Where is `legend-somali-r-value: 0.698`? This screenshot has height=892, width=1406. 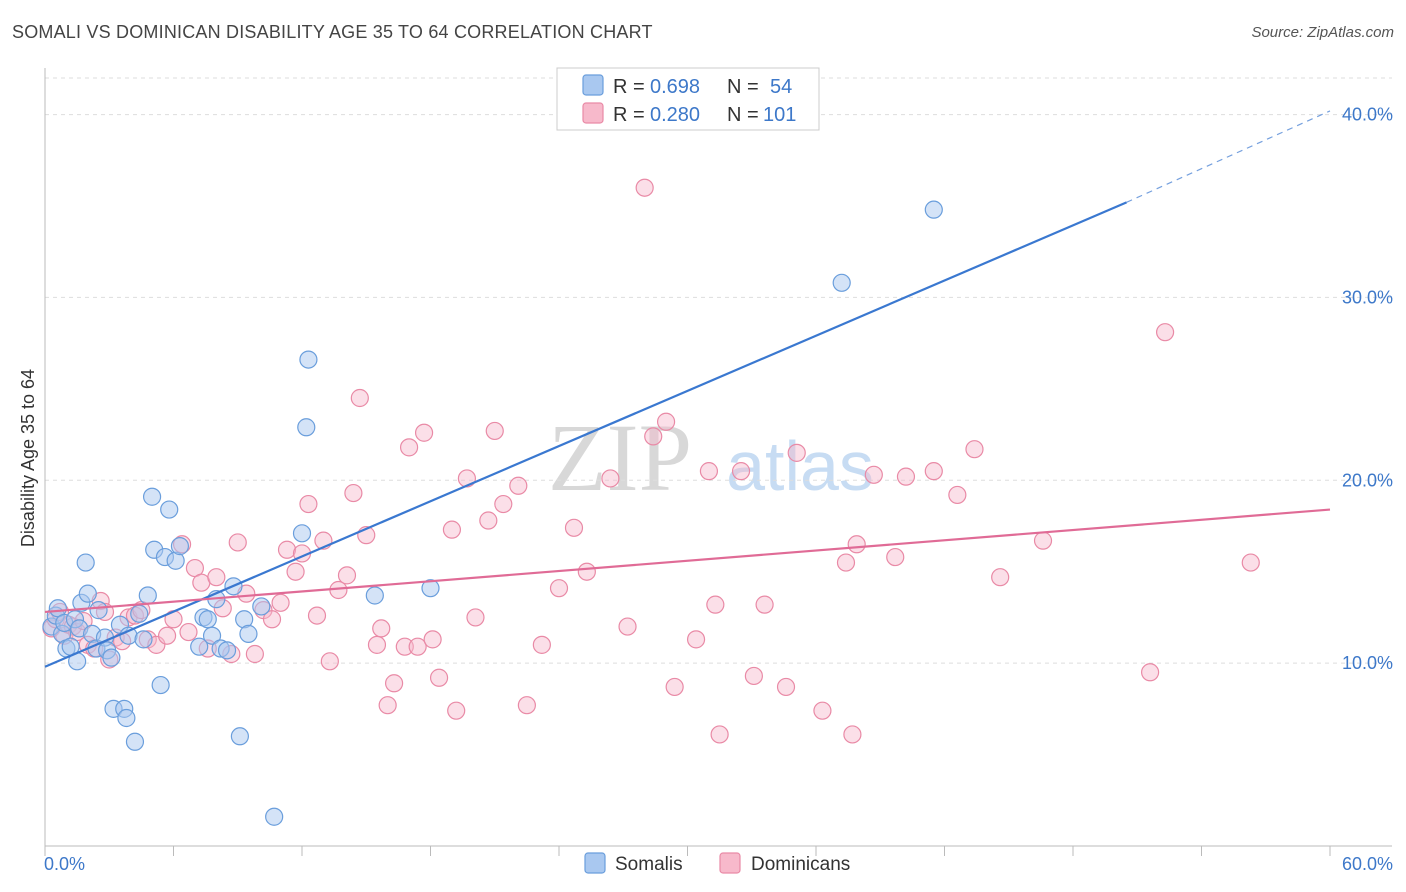 legend-somali-r-value: 0.698 is located at coordinates (675, 87).